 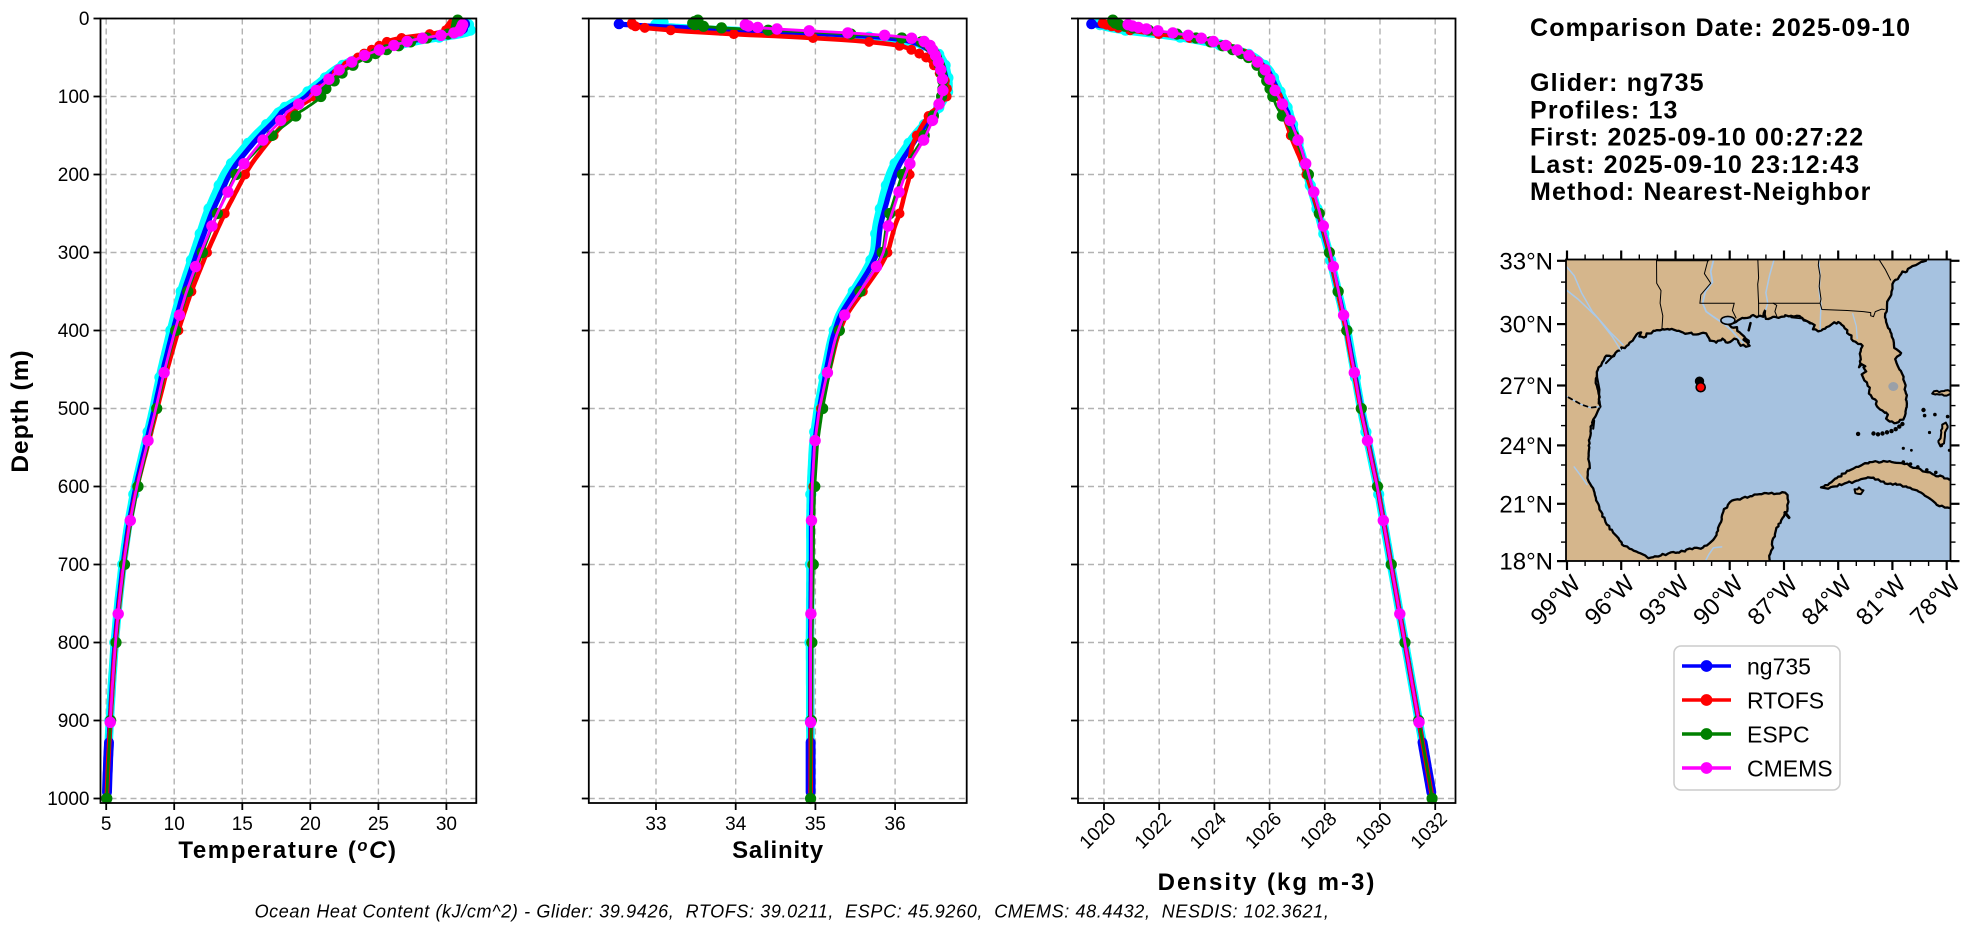 I want to click on svg-text: 400, so click(x=74, y=331).